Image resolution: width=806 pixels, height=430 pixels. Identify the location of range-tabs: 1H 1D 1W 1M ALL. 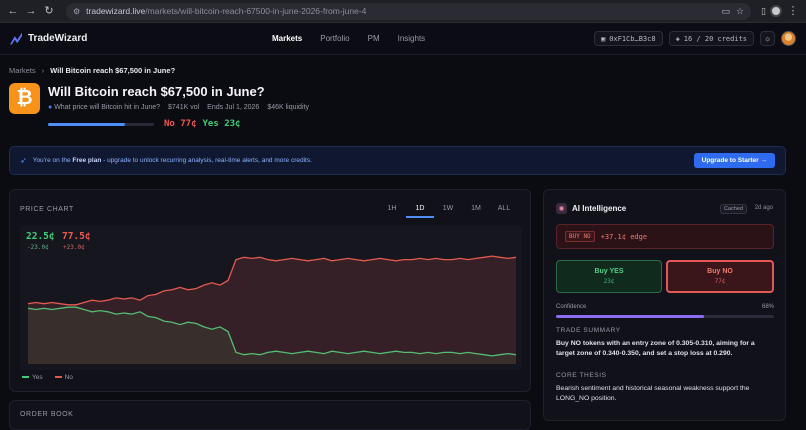
(448, 210).